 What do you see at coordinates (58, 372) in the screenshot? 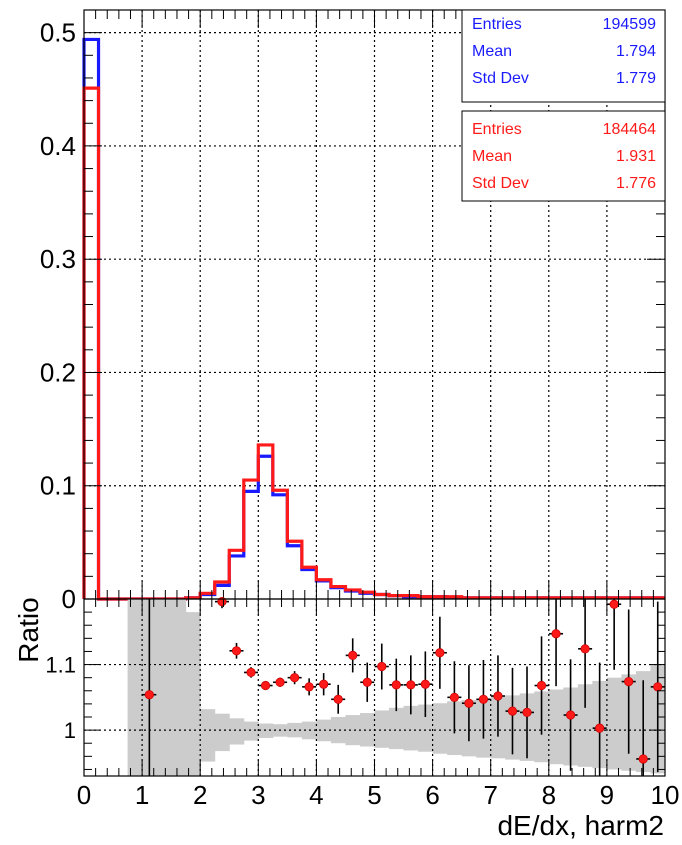
I see `y-tick-label: 0.2` at bounding box center [58, 372].